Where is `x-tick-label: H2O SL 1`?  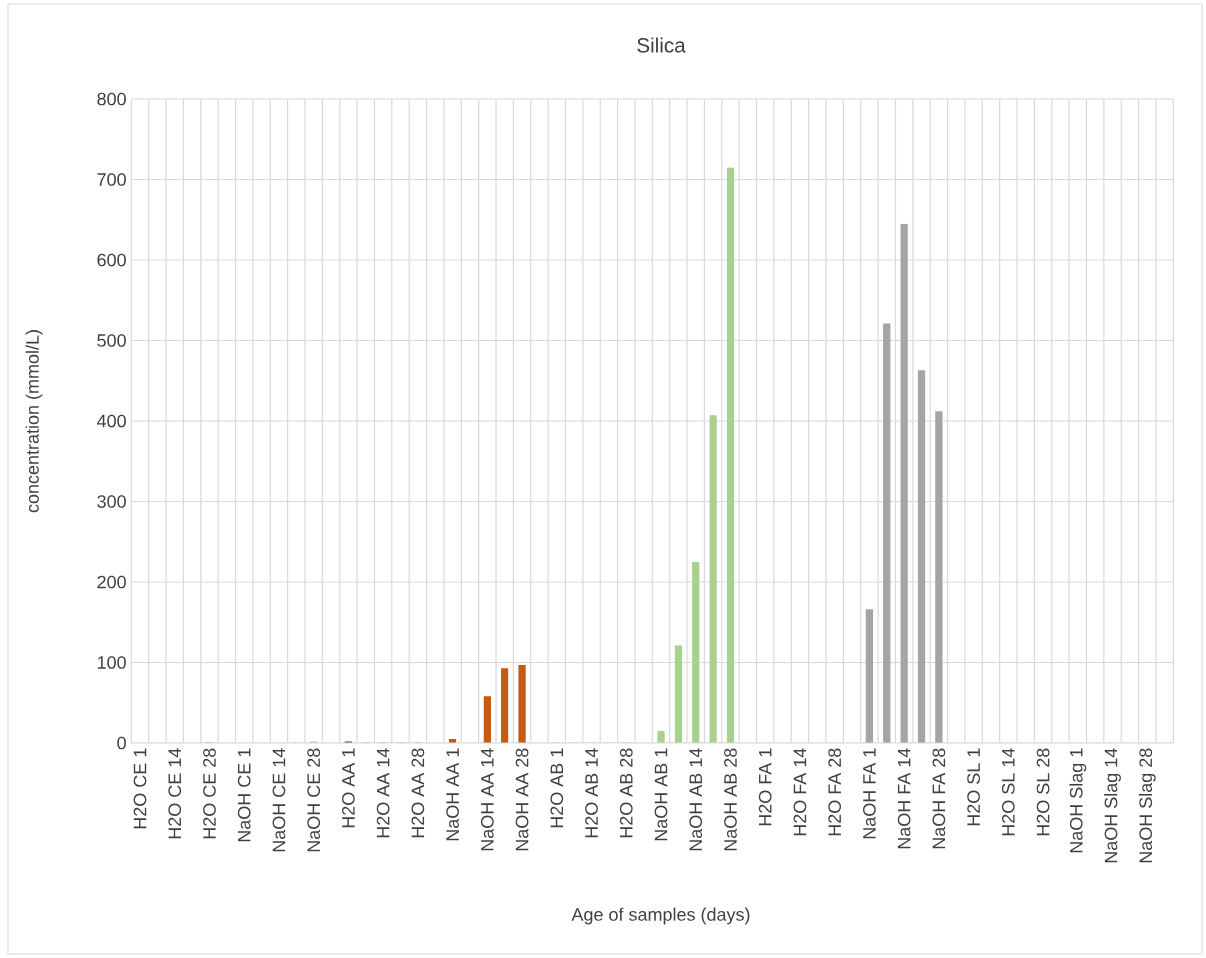
x-tick-label: H2O SL 1 is located at coordinates (973, 787).